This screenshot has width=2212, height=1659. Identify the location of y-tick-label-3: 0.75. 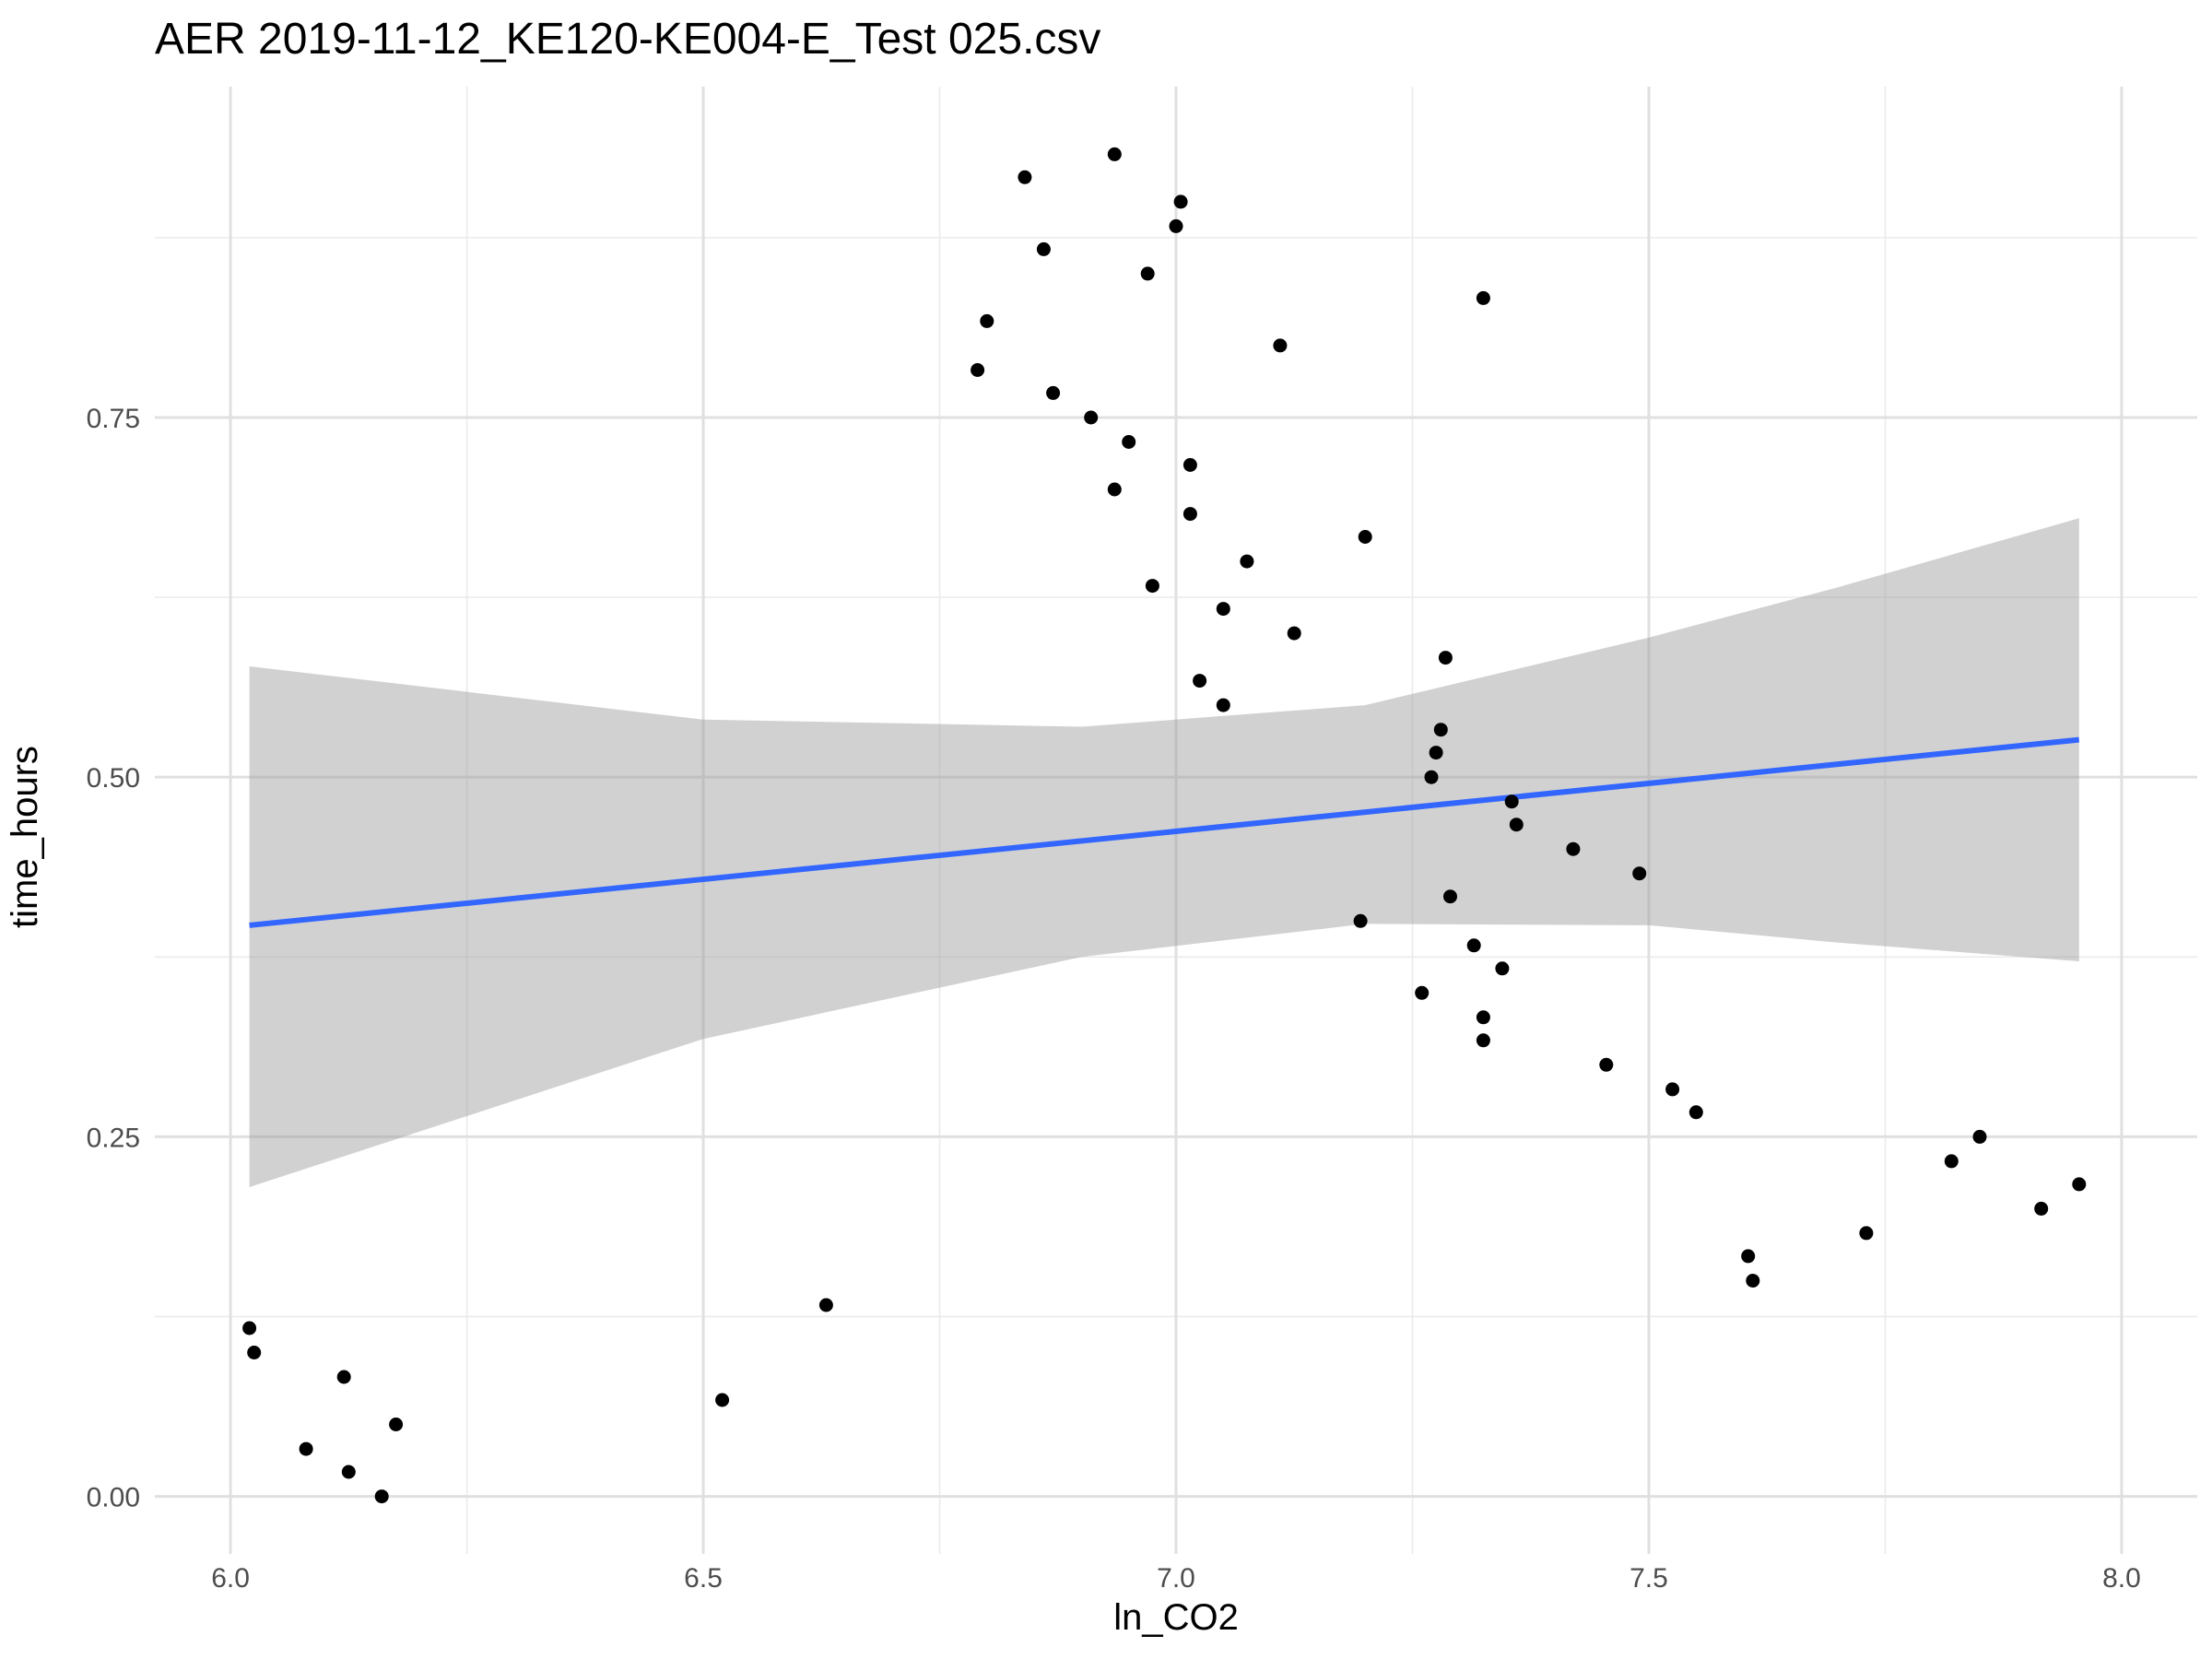
(113, 419).